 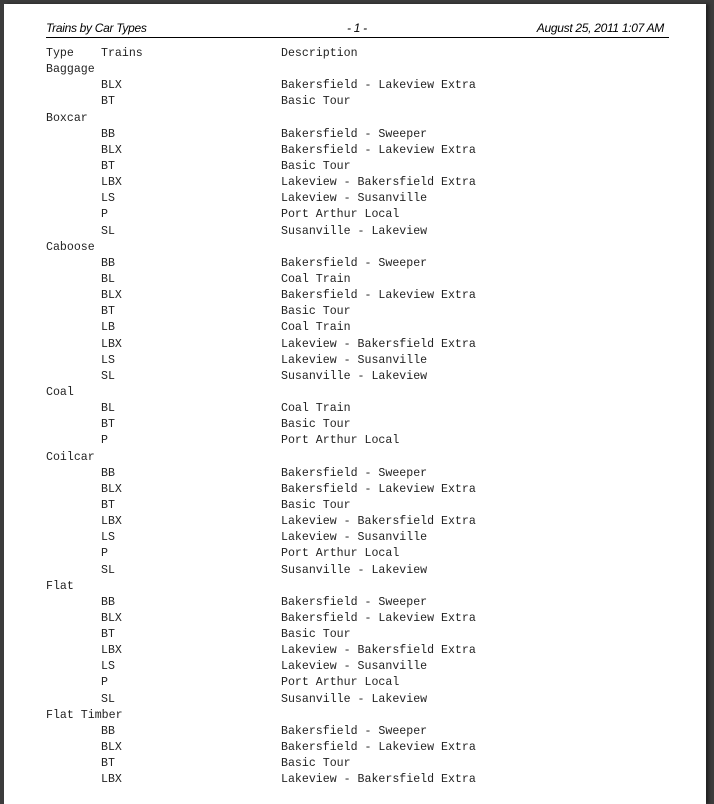 I want to click on car-type: Coilcar, so click(x=70, y=457).